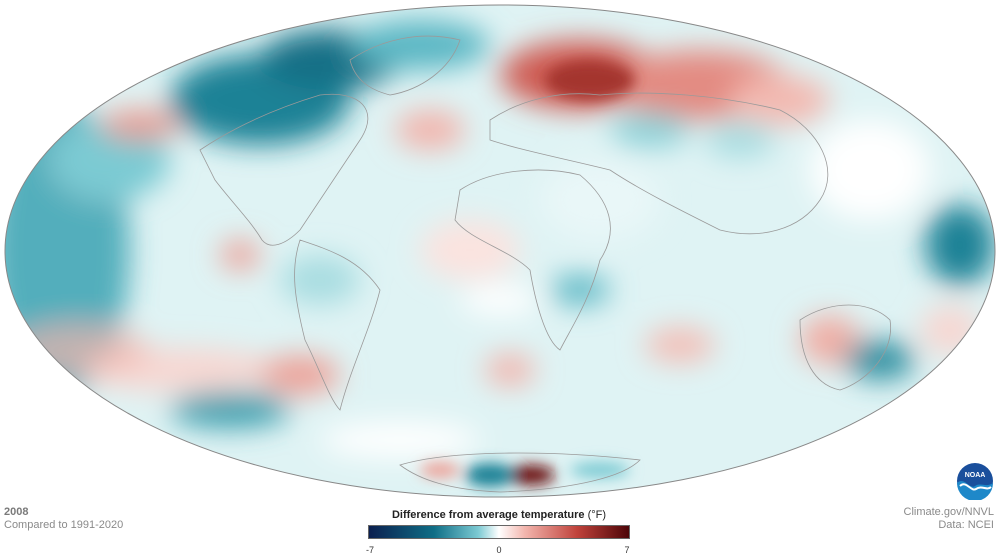 The height and width of the screenshot is (556, 1000). I want to click on legend-unit: (°F), so click(597, 515).